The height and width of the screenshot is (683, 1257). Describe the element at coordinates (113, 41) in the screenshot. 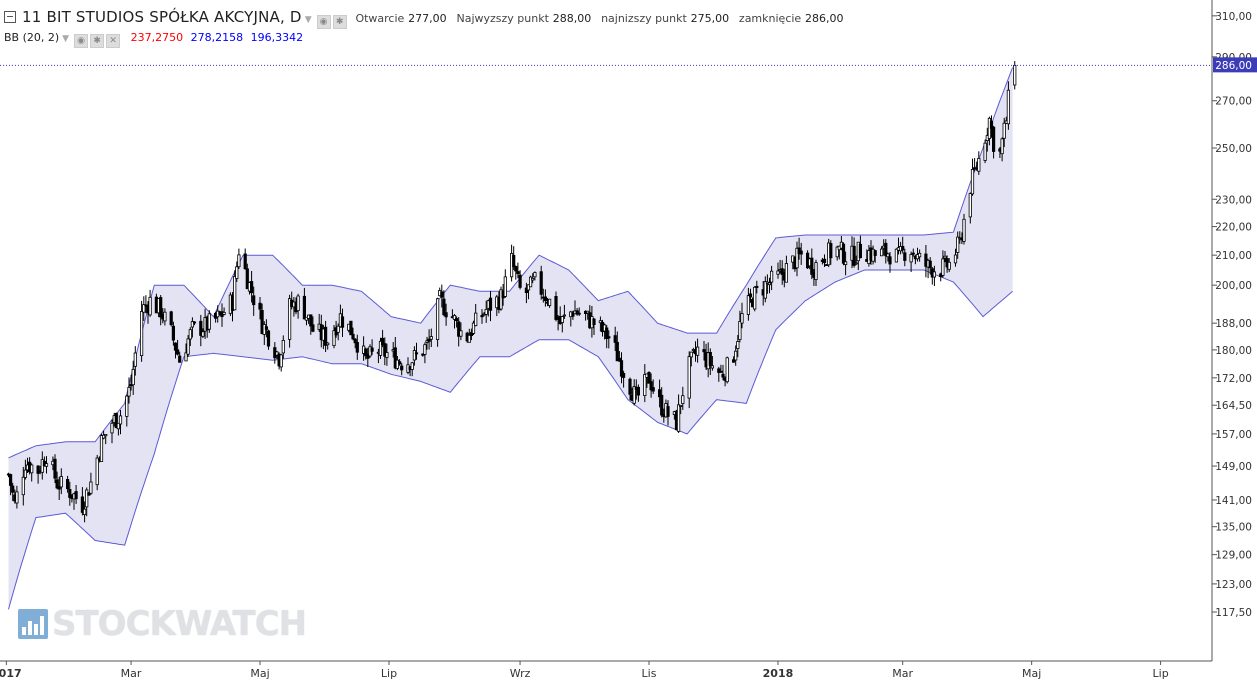

I see `close-icon: ✕` at that location.